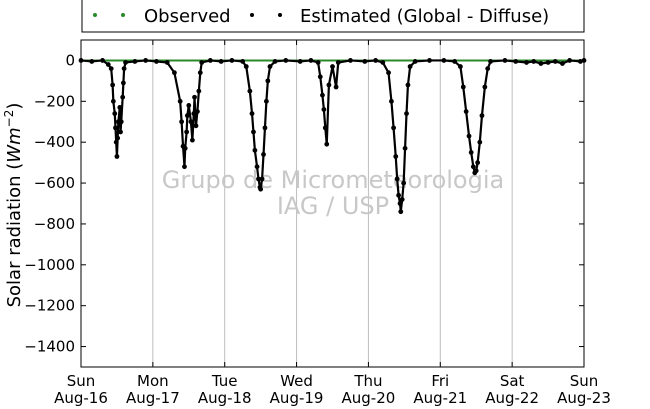 The height and width of the screenshot is (409, 650). What do you see at coordinates (70, 60) in the screenshot?
I see `y-tick-label-0: 0` at bounding box center [70, 60].